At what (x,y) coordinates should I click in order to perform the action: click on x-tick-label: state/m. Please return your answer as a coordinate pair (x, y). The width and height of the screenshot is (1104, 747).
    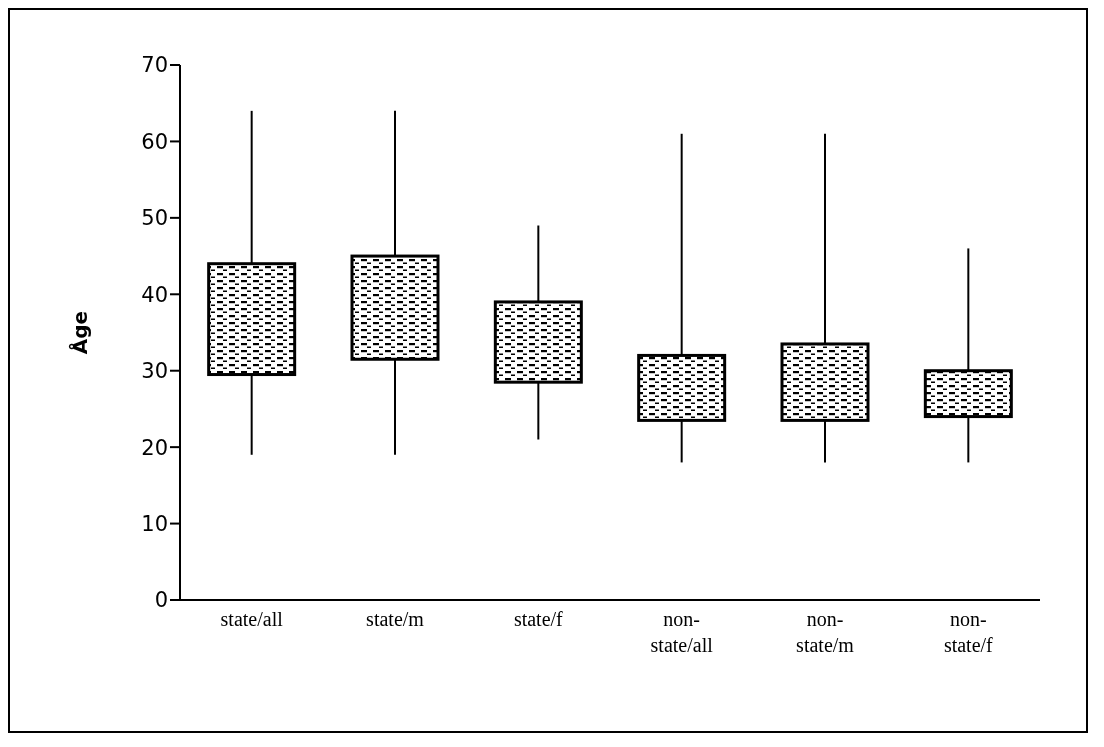
    Looking at the image, I should click on (395, 619).